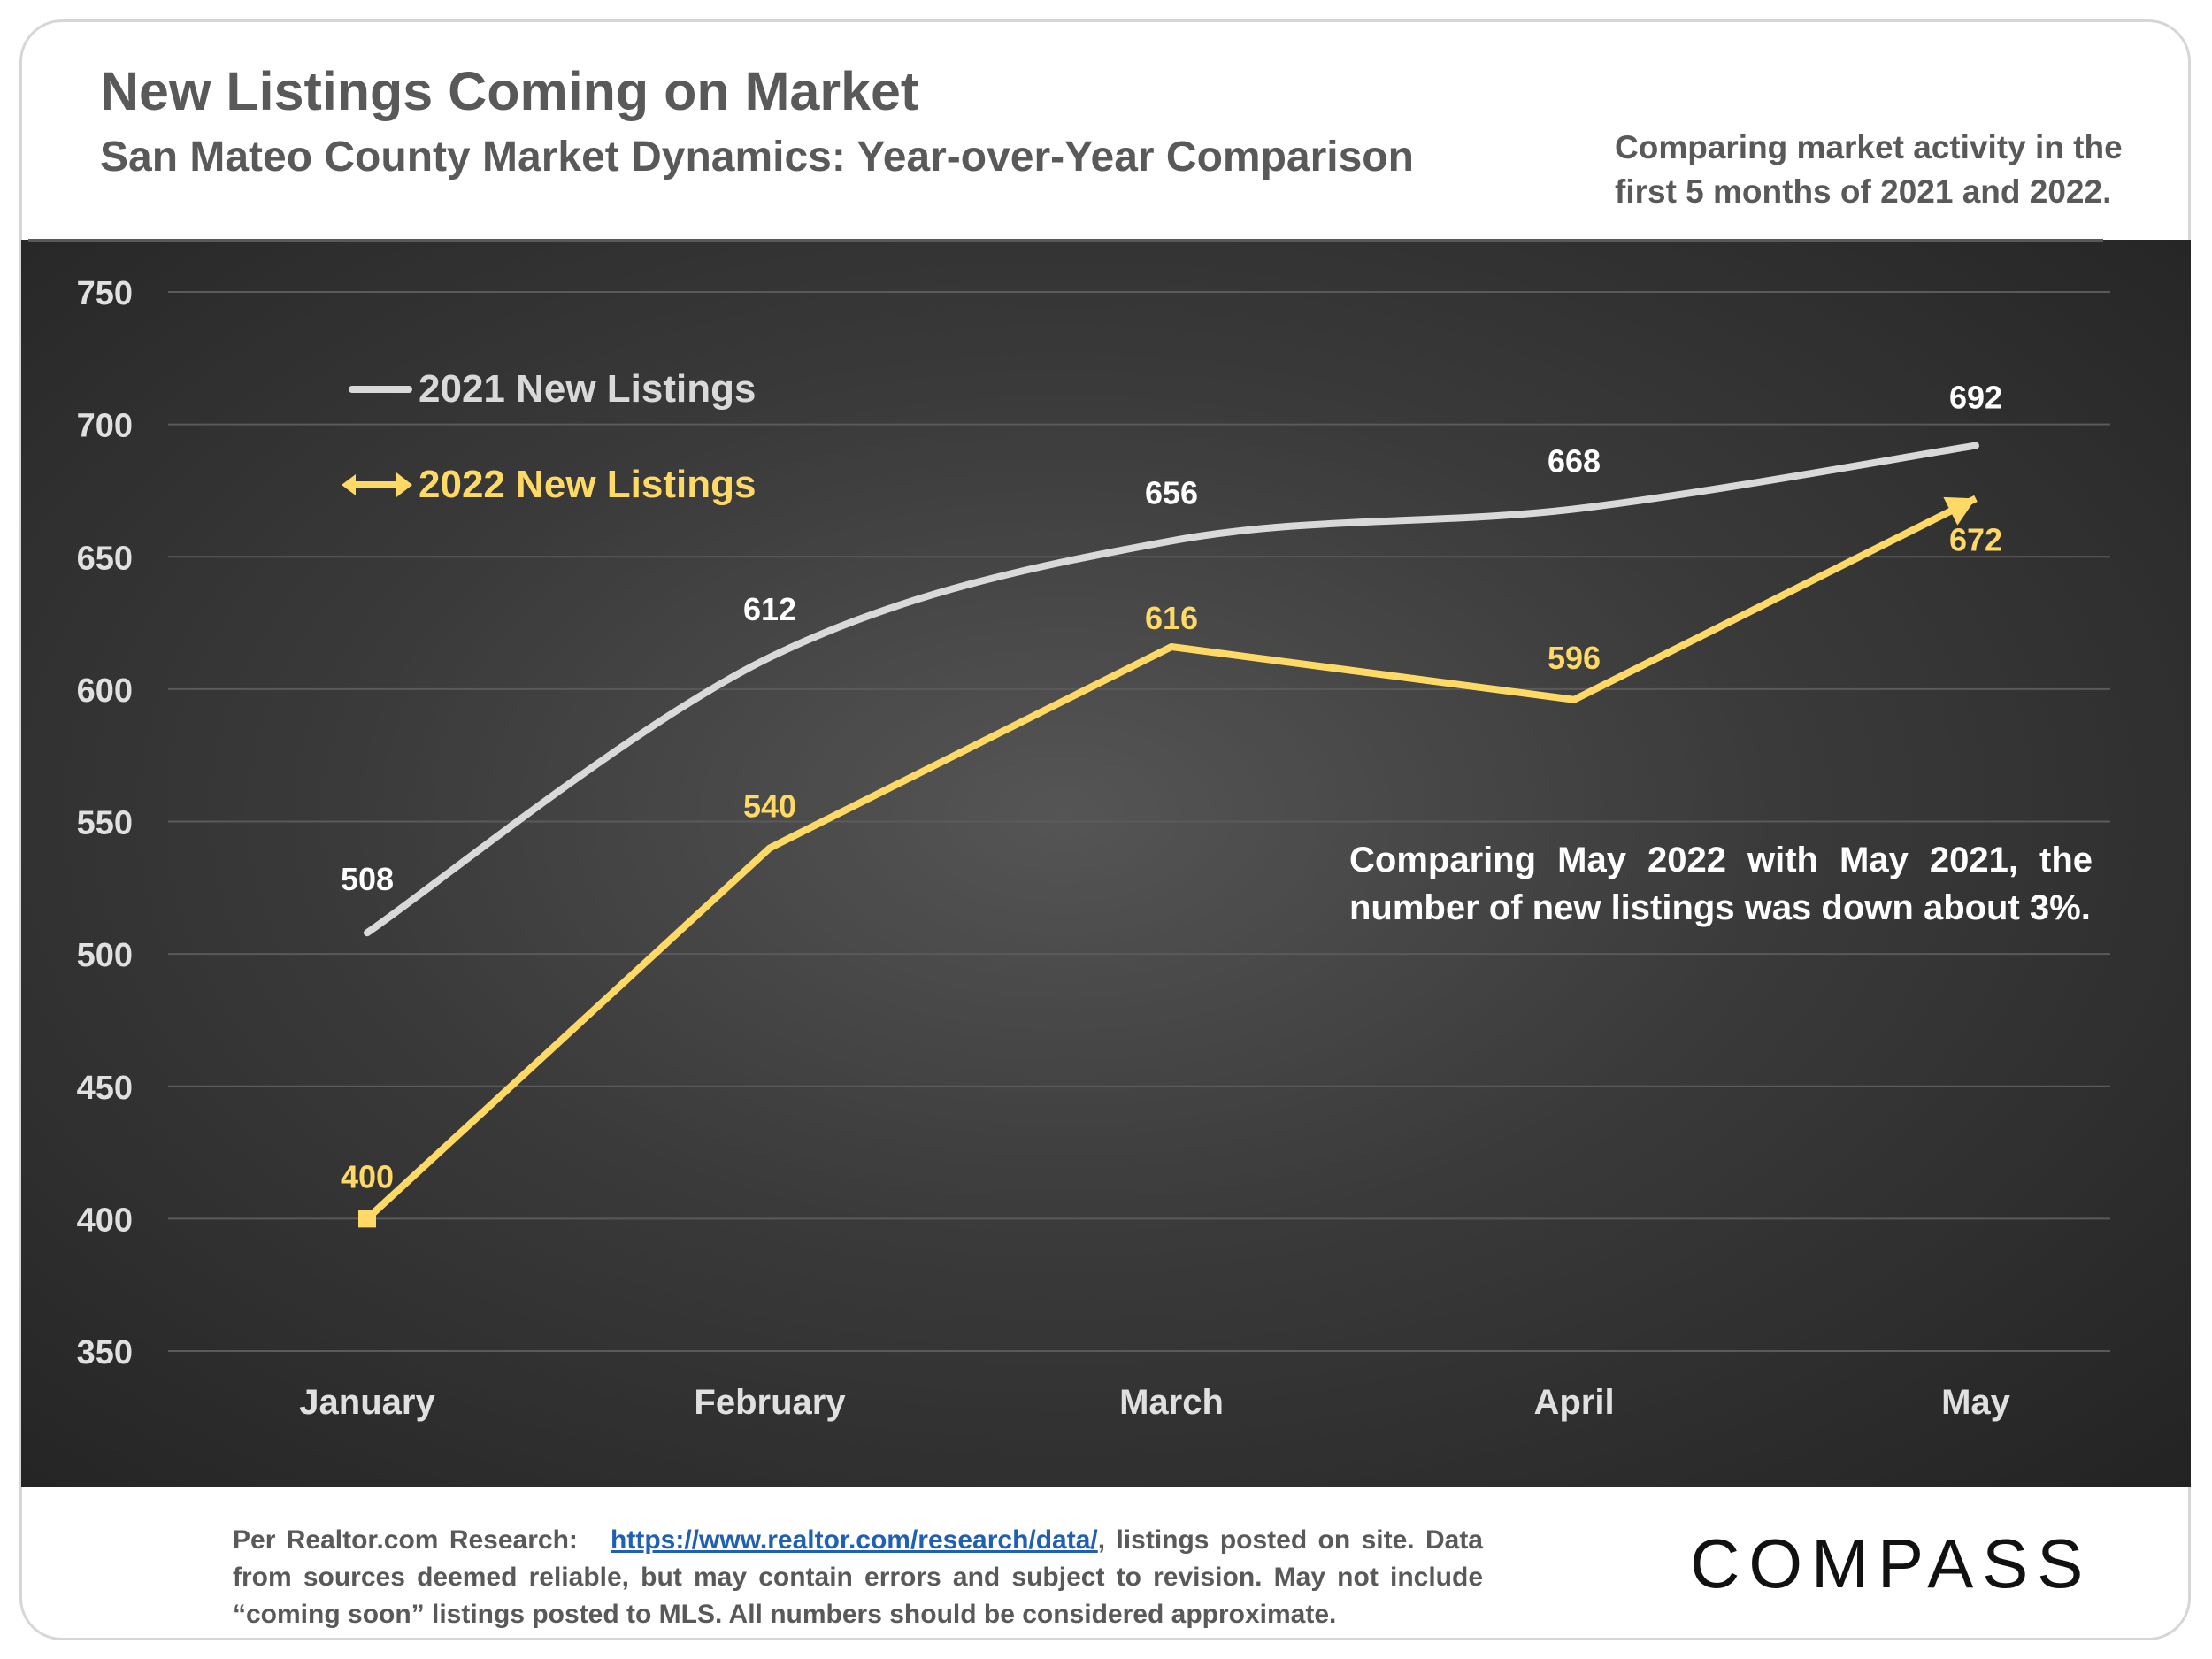  Describe the element at coordinates (368, 879) in the screenshot. I see `data-label-2021: 508` at that location.